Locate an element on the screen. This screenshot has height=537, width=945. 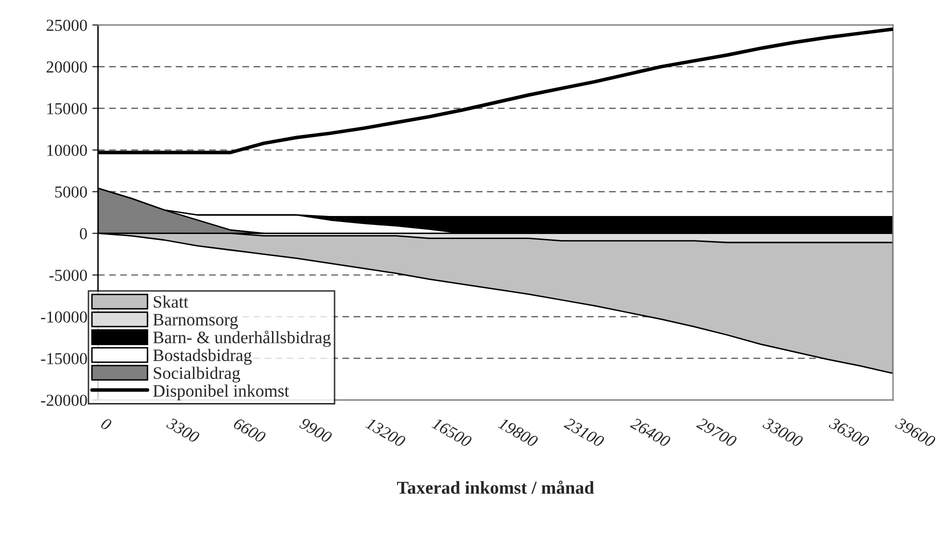
y-tick-label: 10000 is located at coordinates (67, 150).